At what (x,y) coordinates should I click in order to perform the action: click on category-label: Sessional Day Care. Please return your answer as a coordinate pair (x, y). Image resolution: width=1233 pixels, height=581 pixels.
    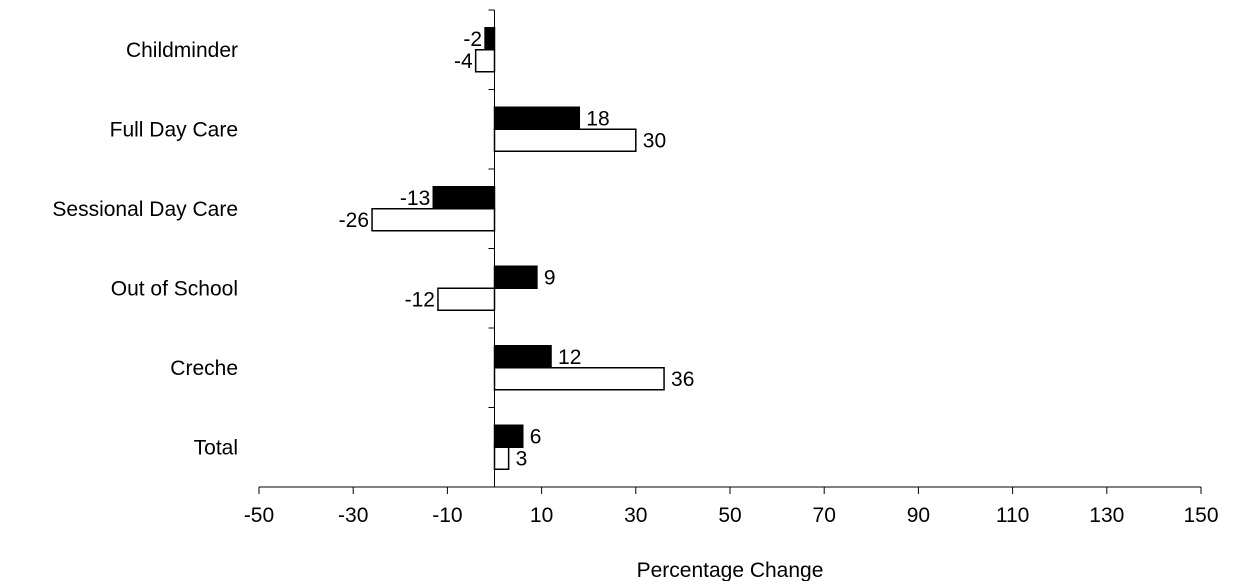
    Looking at the image, I should click on (145, 209).